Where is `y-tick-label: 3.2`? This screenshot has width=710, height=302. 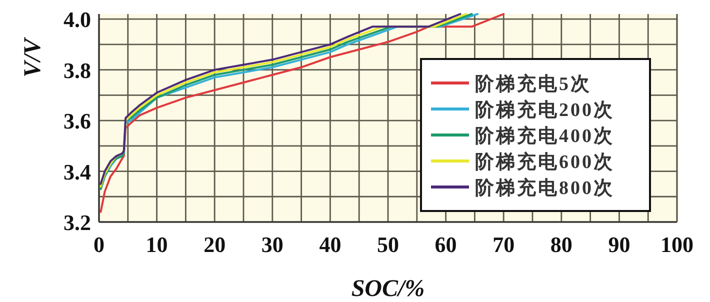 y-tick-label: 3.2 is located at coordinates (77, 222).